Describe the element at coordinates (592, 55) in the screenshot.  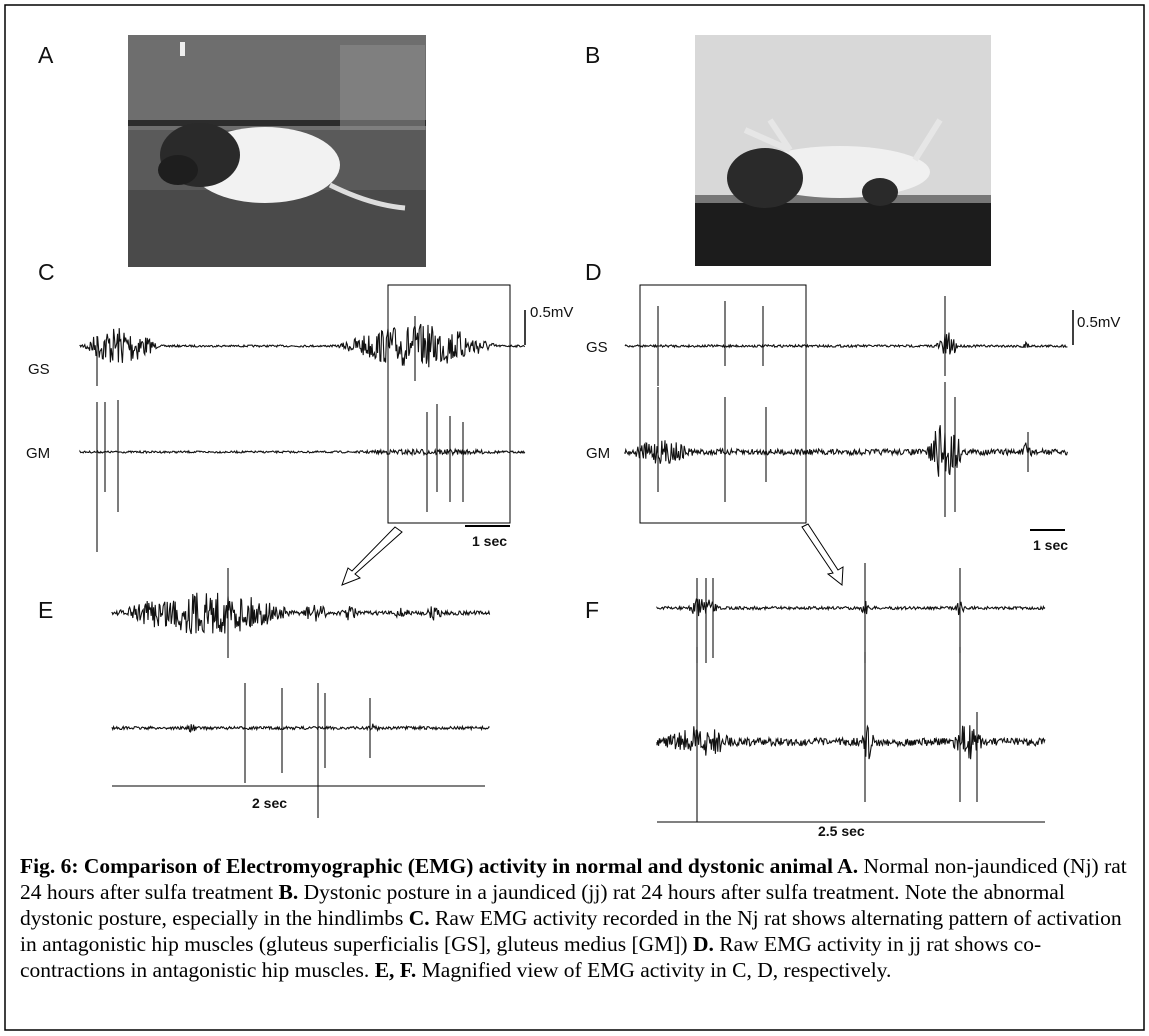
I see `panel-label: B` at that location.